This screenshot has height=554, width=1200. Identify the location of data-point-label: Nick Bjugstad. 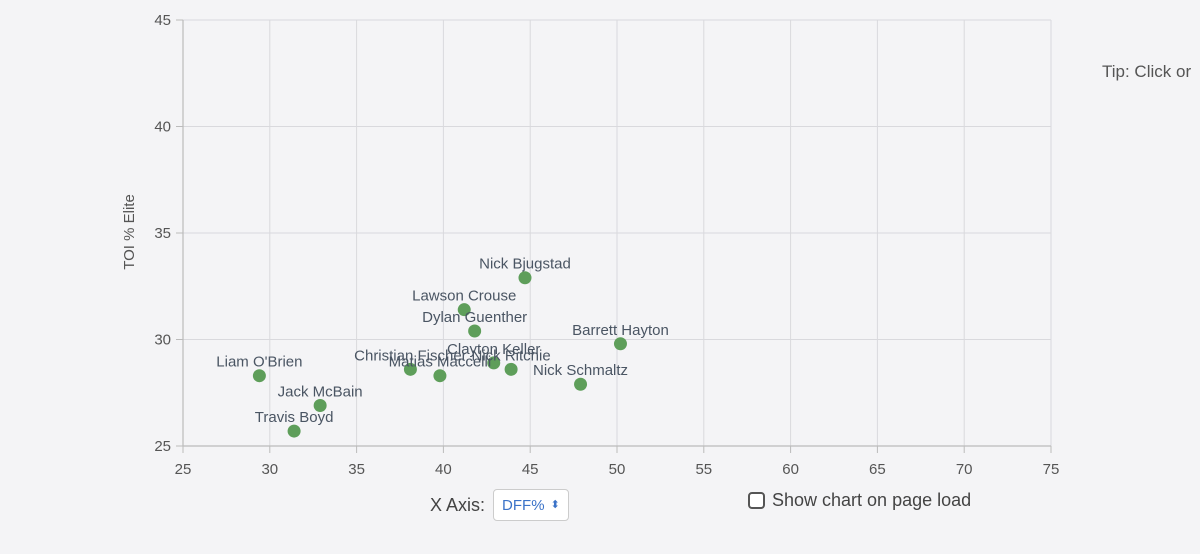
(525, 264).